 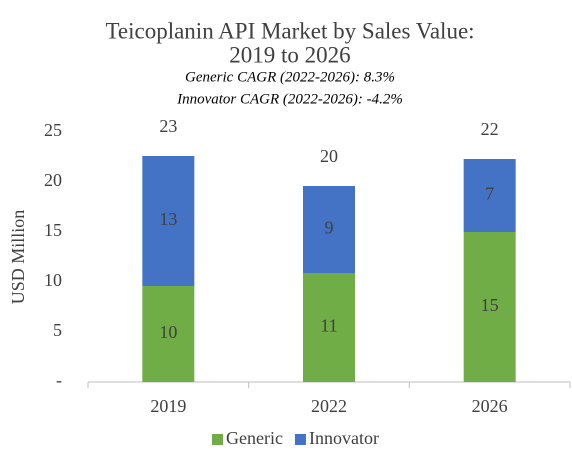 I want to click on total-label: 20, so click(x=329, y=156).